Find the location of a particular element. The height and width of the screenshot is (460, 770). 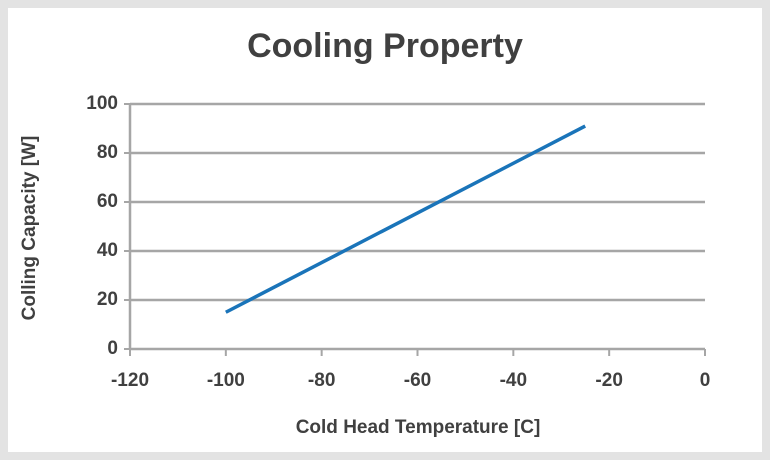

x-tick-label: 0 is located at coordinates (705, 380).